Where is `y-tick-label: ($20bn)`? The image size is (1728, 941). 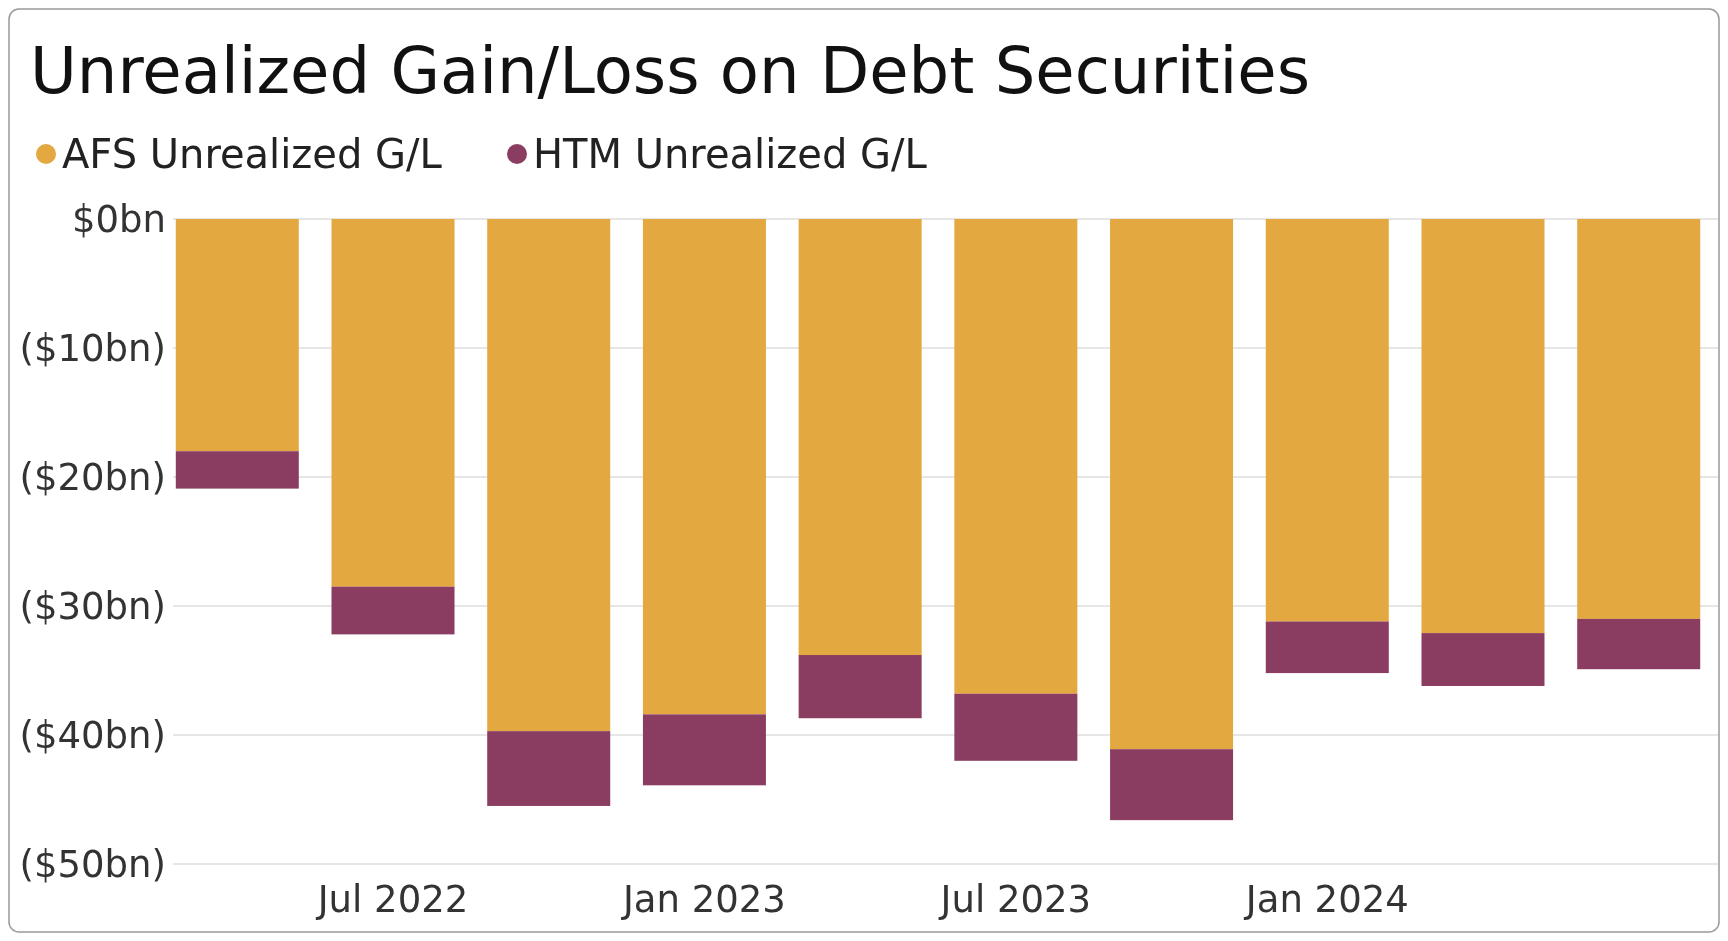 y-tick-label: ($20bn) is located at coordinates (92, 477).